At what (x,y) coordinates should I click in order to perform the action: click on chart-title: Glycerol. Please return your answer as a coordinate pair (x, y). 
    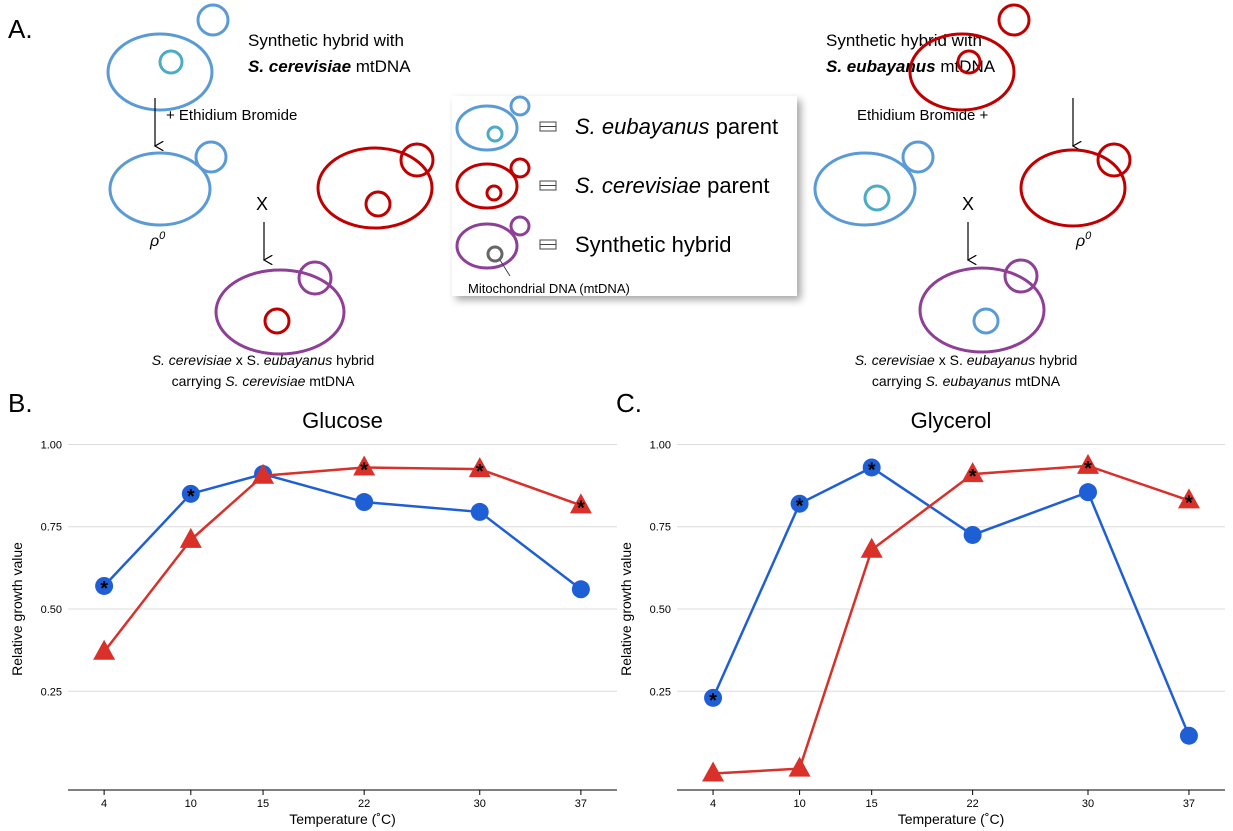
    Looking at the image, I should click on (951, 420).